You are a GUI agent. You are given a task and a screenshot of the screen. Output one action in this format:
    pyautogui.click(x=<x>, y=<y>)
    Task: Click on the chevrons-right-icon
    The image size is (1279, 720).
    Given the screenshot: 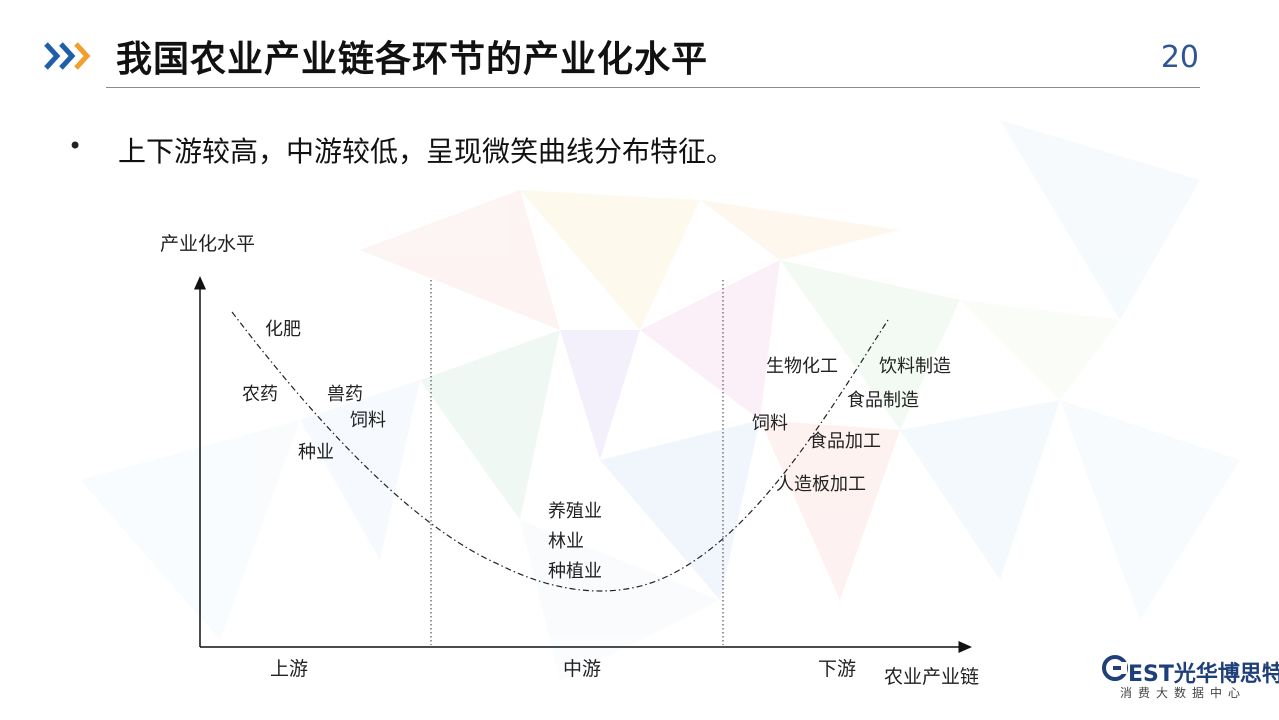 What is the action you would take?
    pyautogui.click(x=67, y=56)
    